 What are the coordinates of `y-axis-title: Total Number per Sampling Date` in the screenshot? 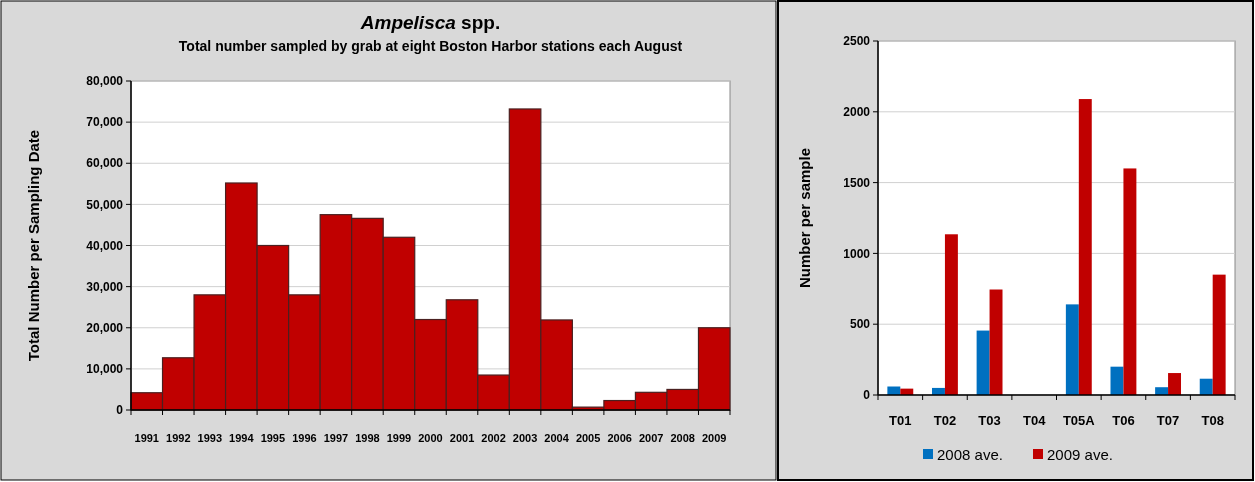 It's located at (33, 245).